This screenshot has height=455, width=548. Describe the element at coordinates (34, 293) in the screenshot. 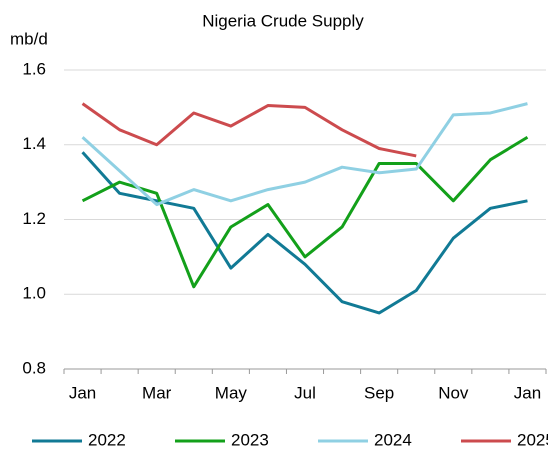

I see `y-tick-label: 1.0` at that location.